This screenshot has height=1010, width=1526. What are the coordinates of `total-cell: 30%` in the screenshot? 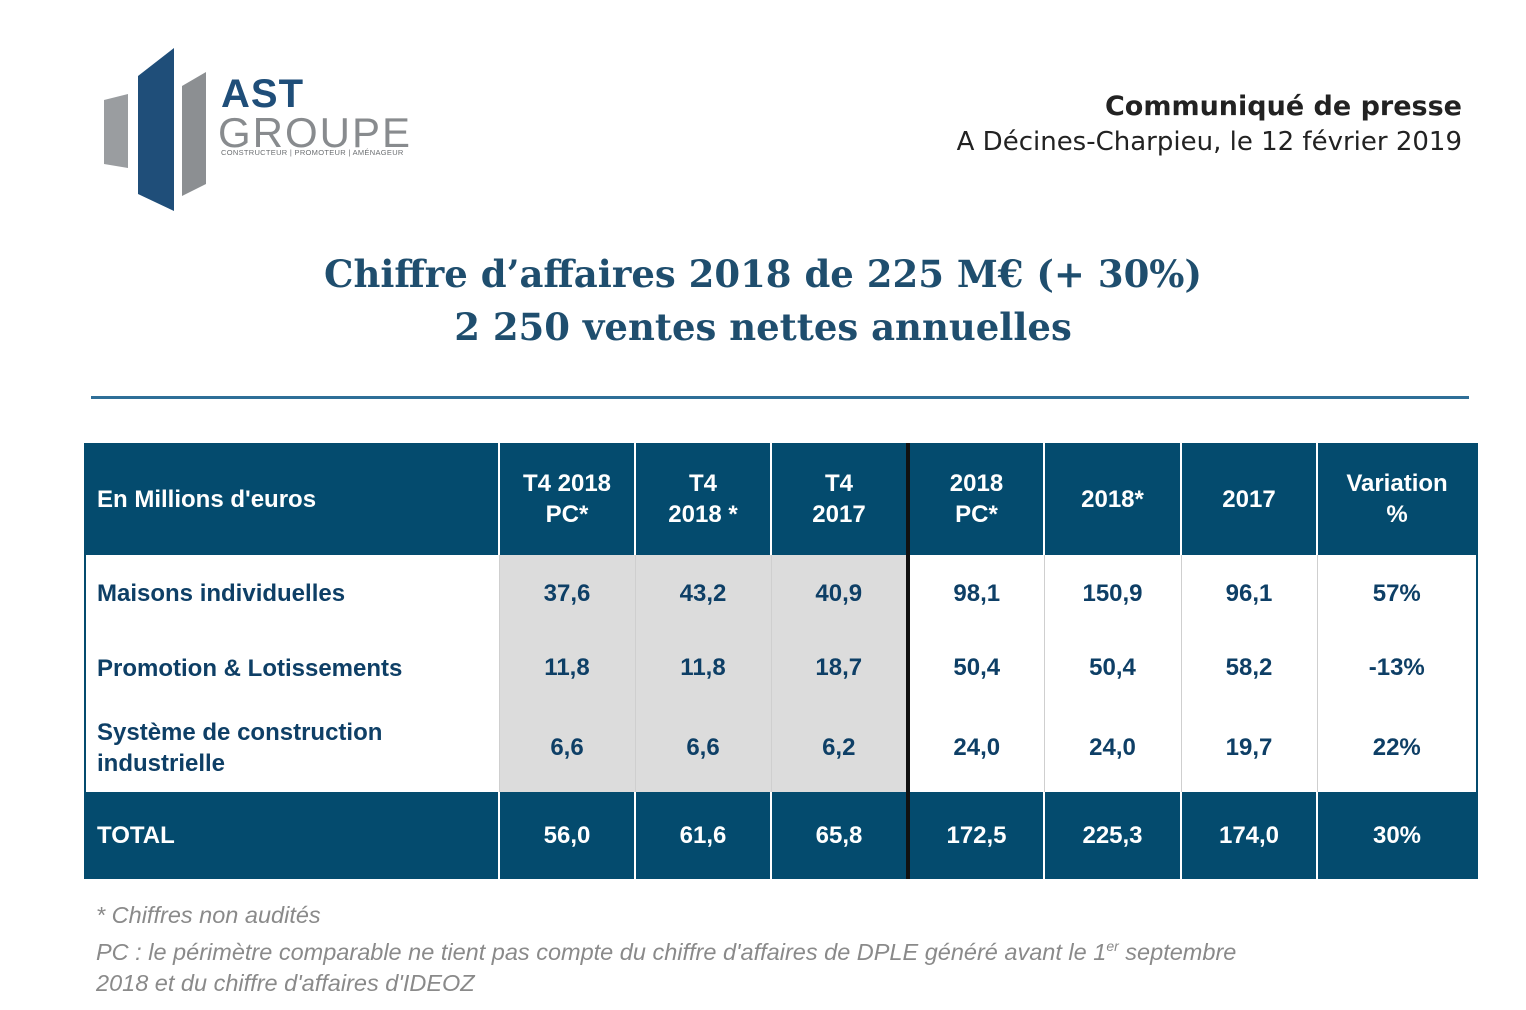 It's located at (1397, 835).